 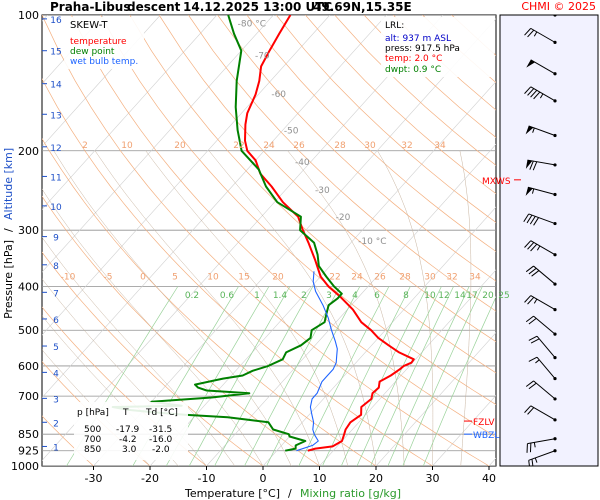 I want to click on altitude-tick-label: 11, so click(x=55, y=178).